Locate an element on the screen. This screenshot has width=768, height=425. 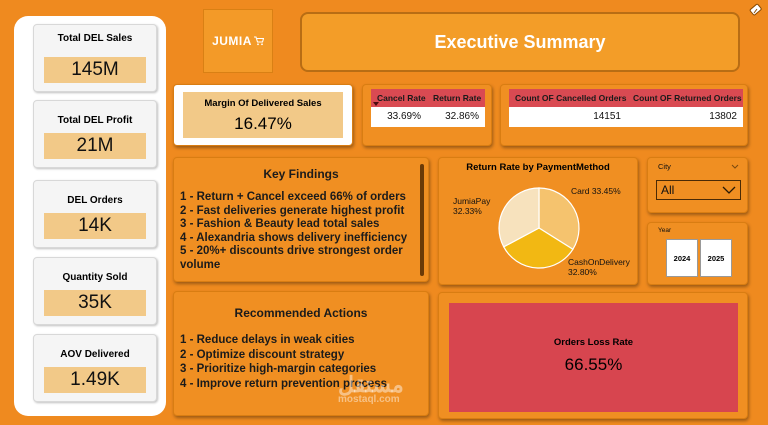
year-option-2025: 2025 is located at coordinates (716, 258).